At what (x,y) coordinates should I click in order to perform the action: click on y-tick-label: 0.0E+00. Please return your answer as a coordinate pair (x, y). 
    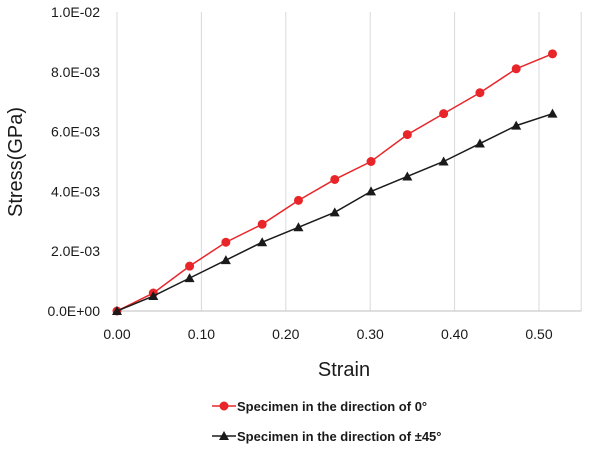
    Looking at the image, I should click on (73, 311).